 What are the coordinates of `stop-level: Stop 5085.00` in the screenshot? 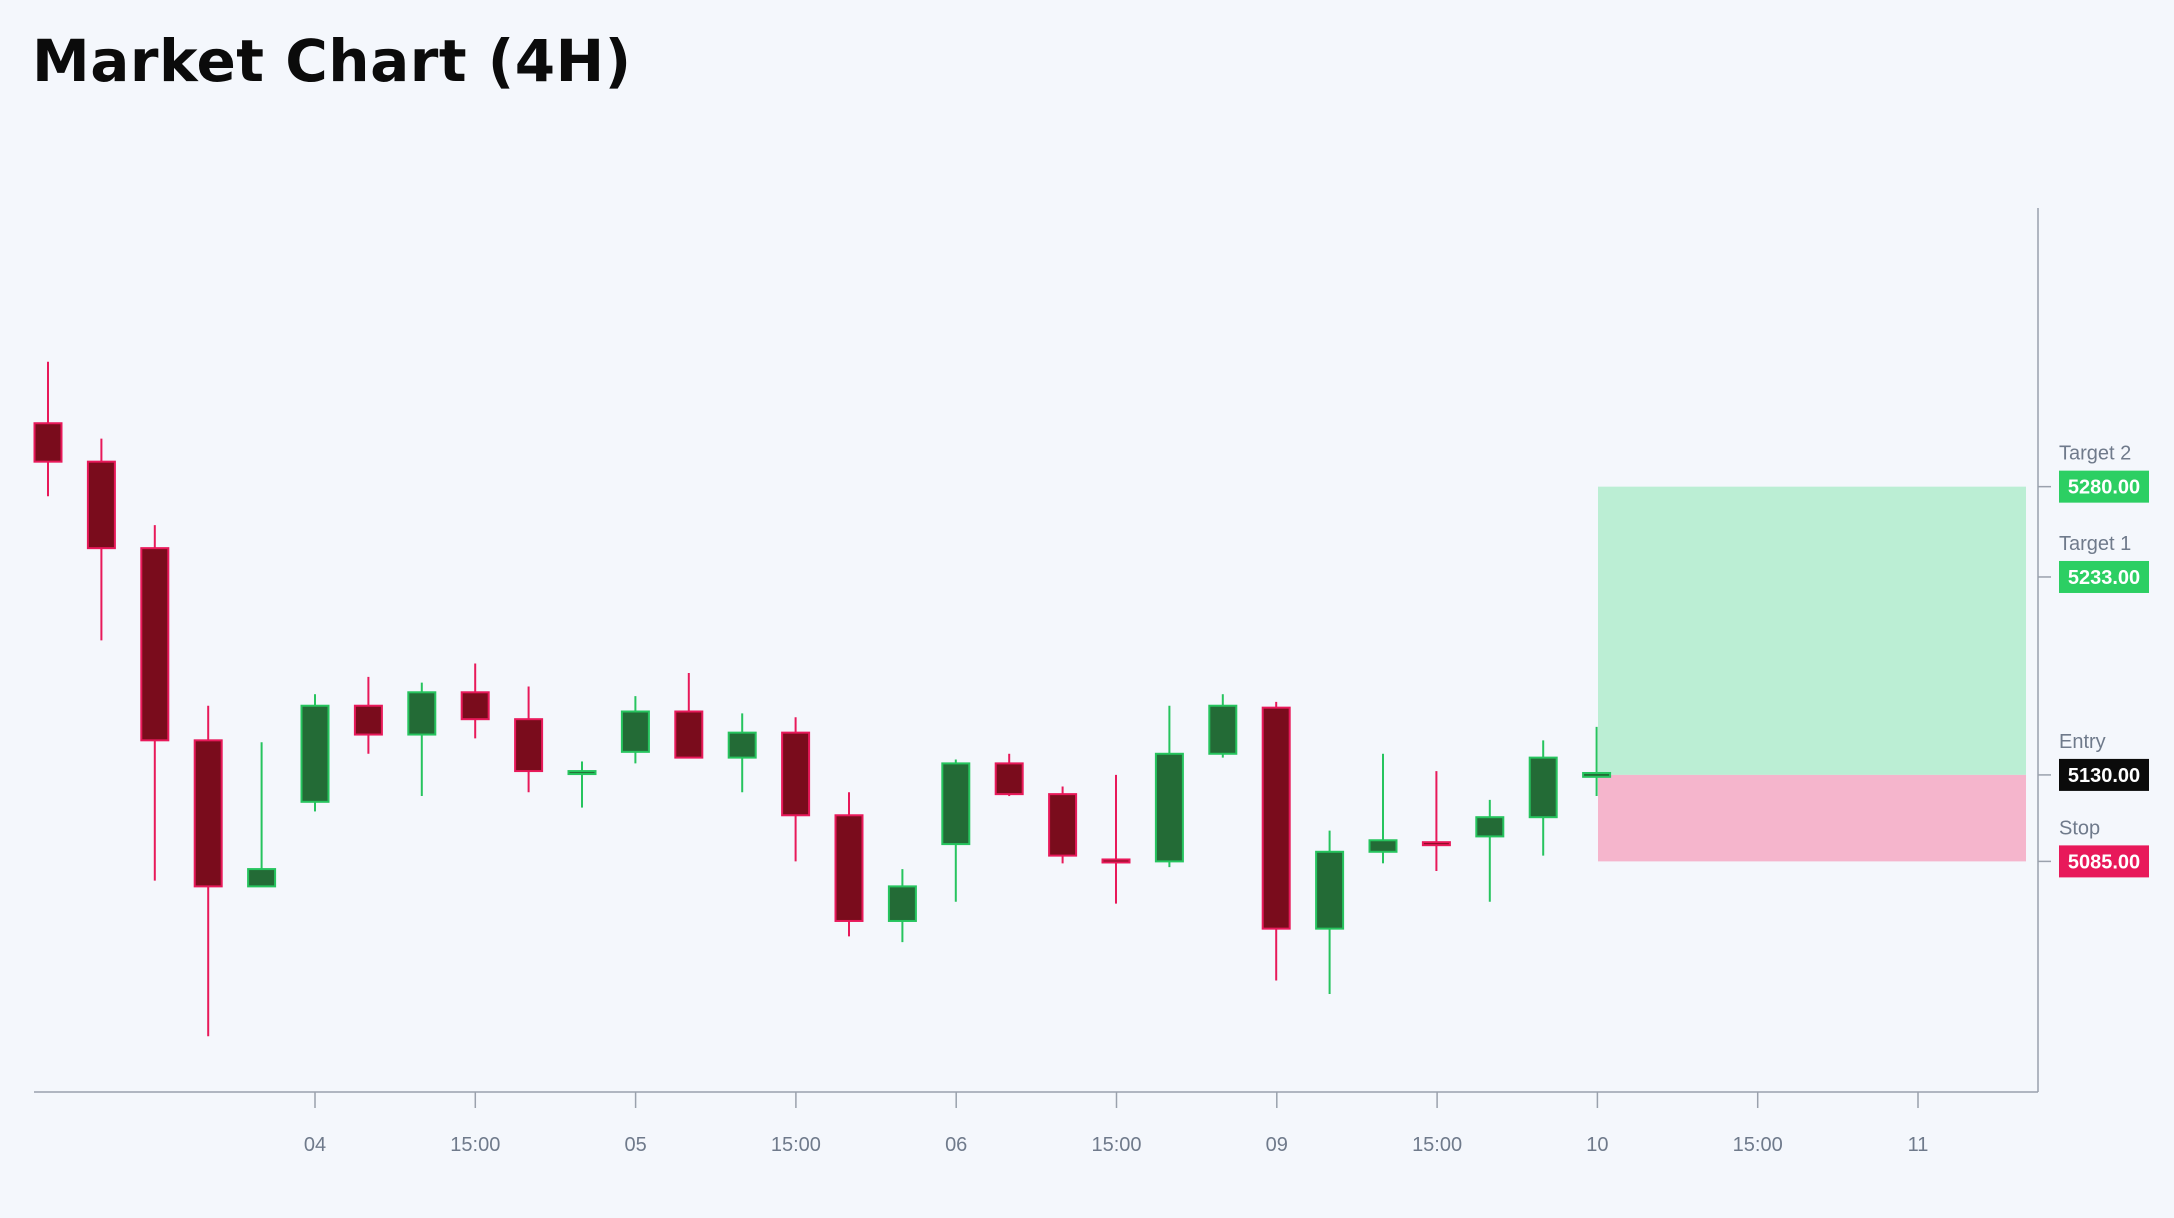 It's located at (2093, 847).